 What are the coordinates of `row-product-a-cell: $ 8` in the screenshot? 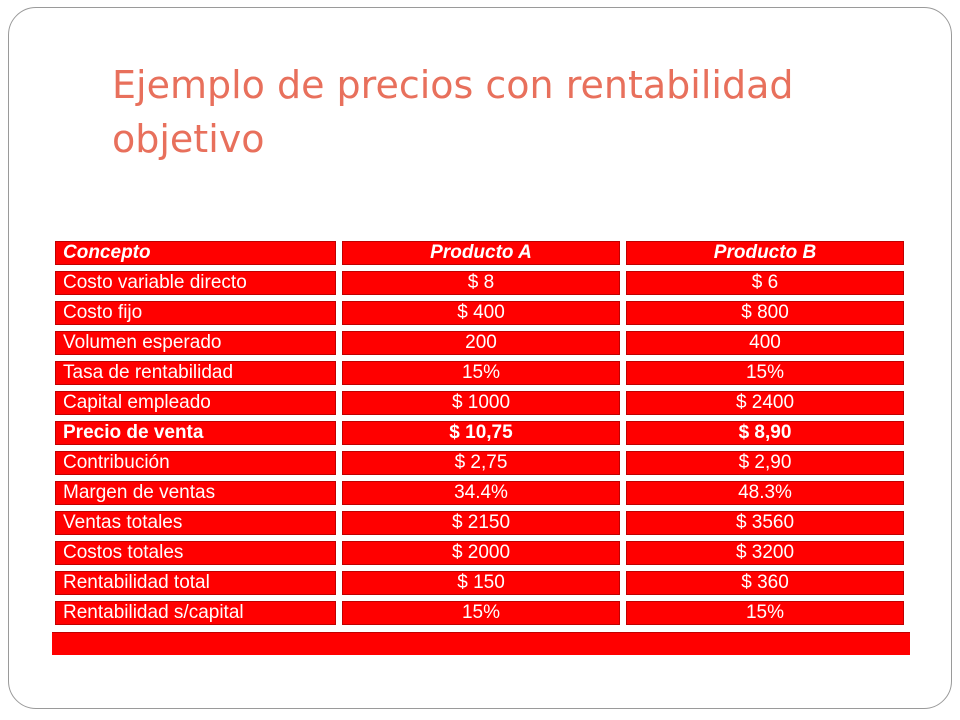 It's located at (481, 283).